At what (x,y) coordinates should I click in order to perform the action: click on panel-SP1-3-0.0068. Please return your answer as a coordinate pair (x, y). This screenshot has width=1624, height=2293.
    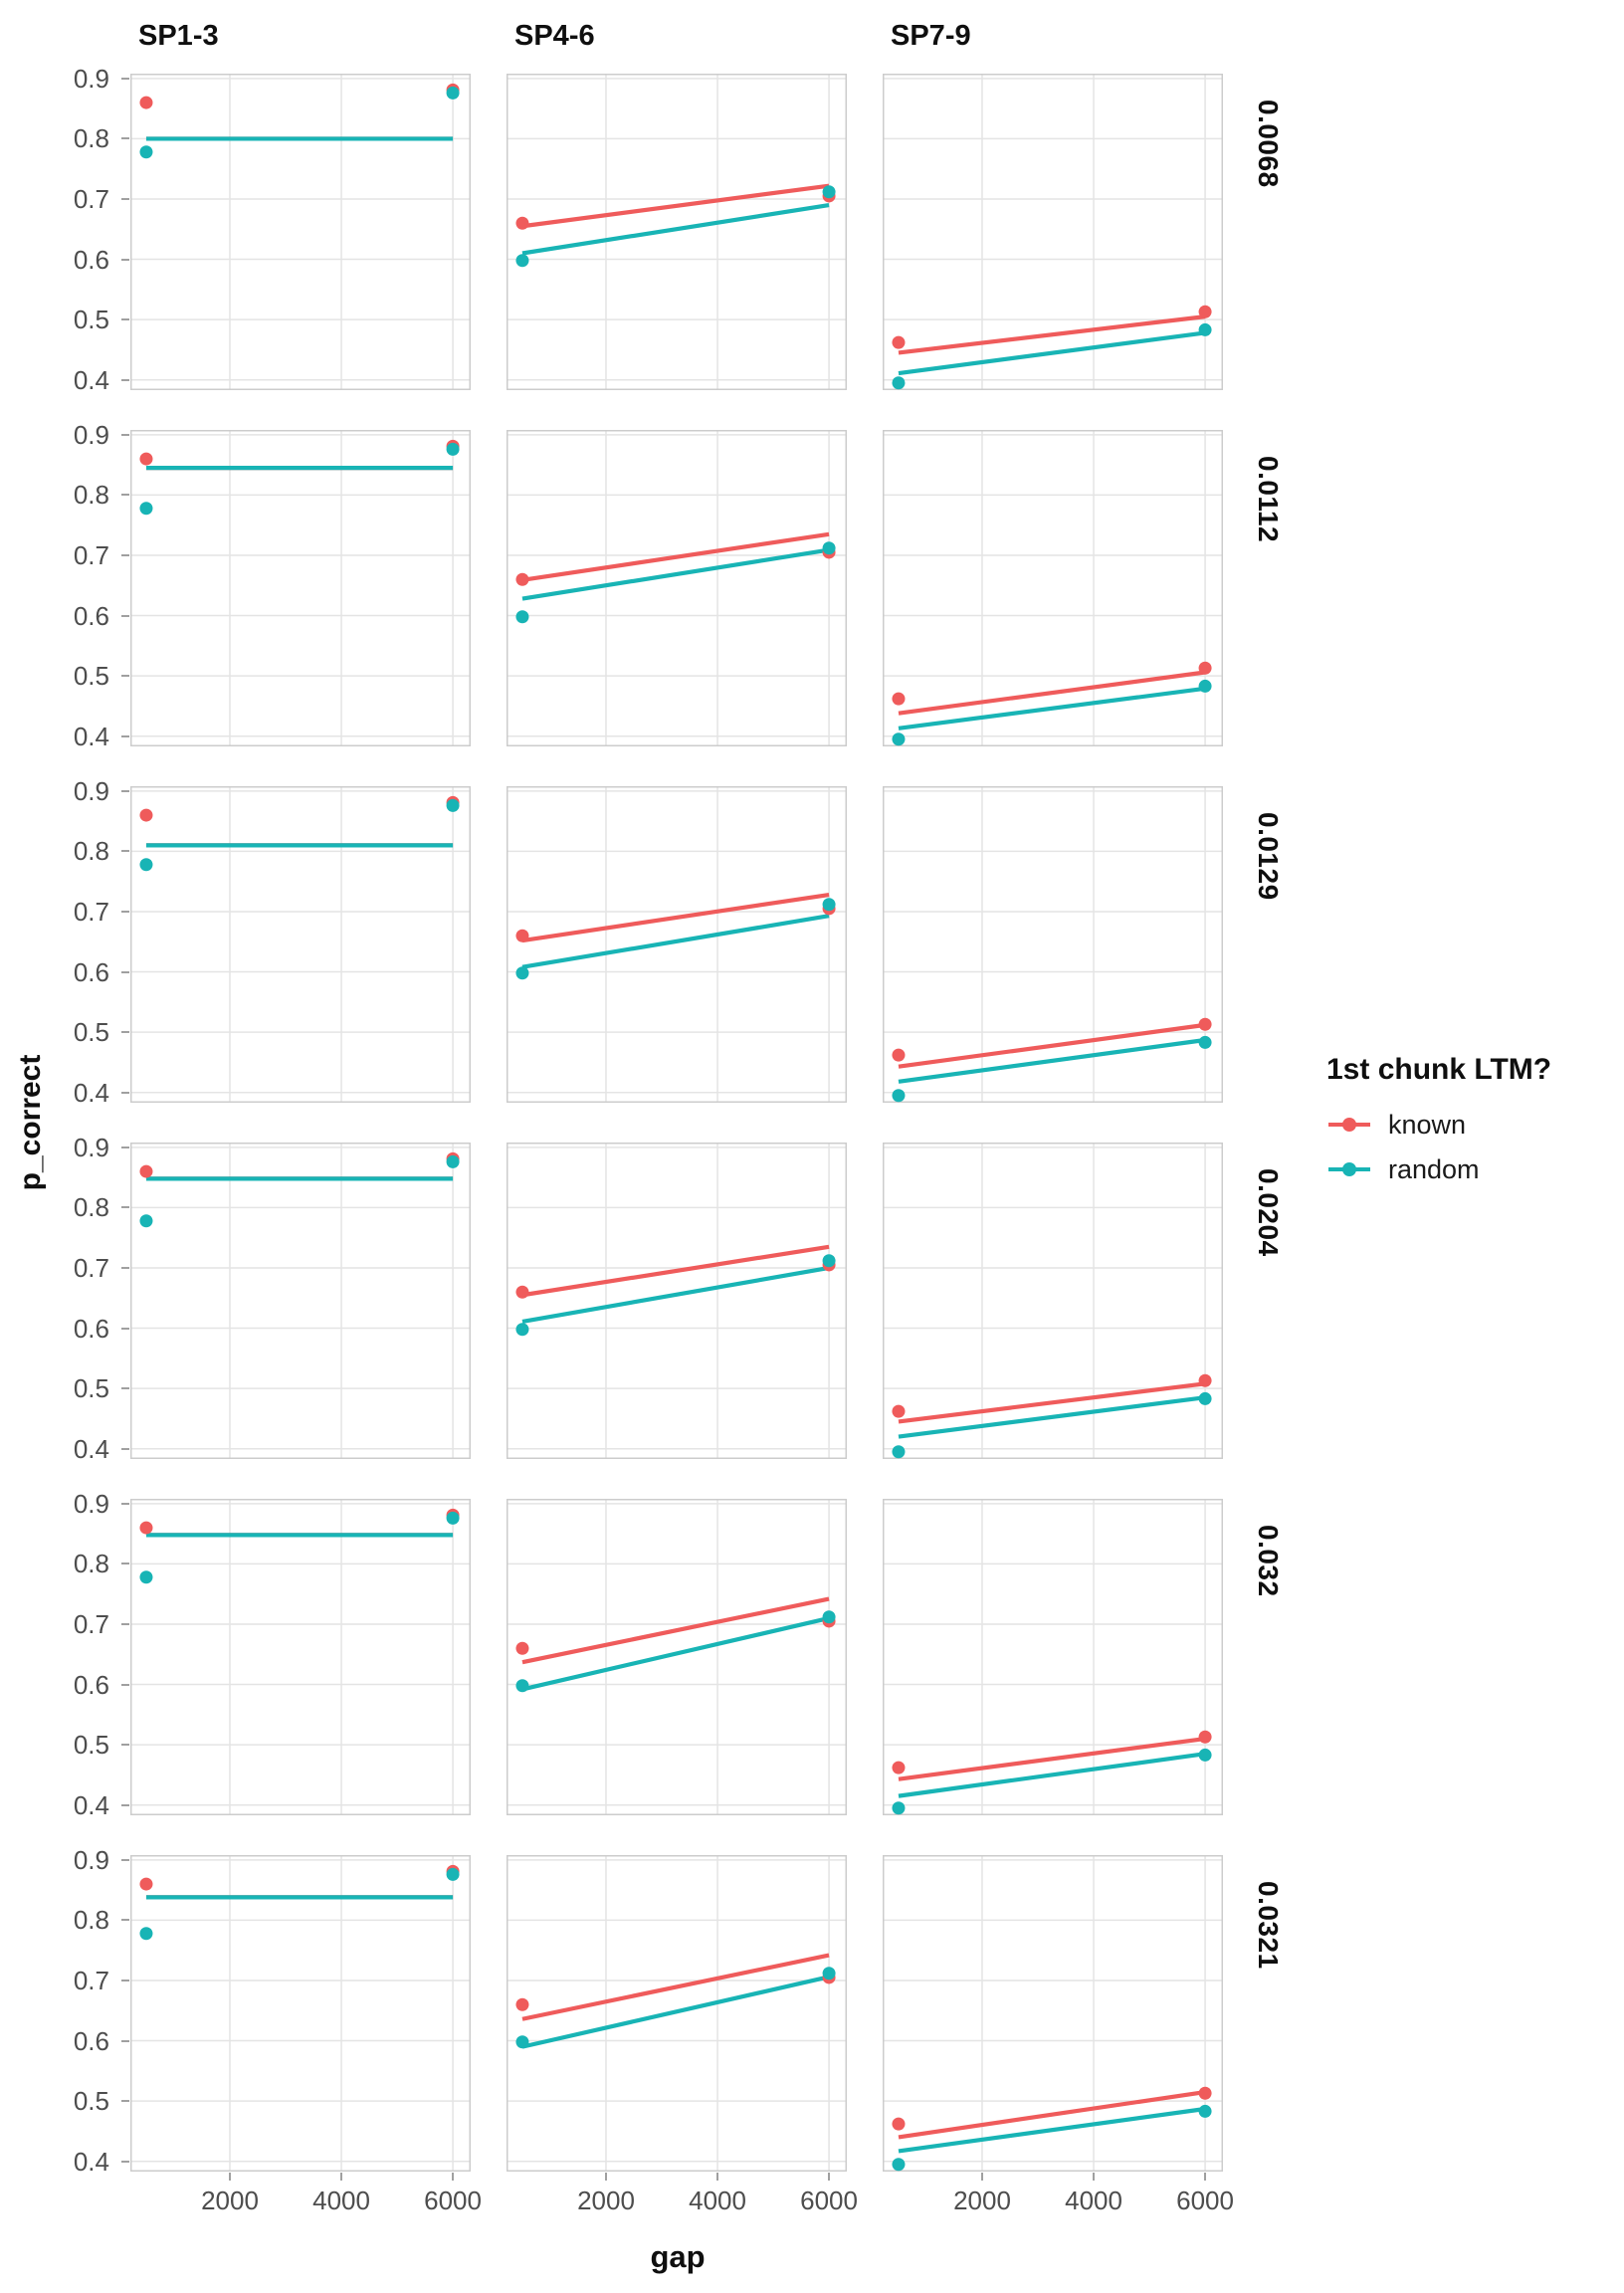
    Looking at the image, I should click on (301, 232).